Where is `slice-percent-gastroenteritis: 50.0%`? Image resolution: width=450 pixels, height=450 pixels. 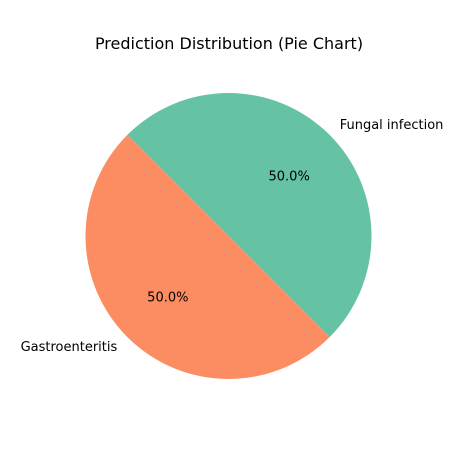
slice-percent-gastroenteritis: 50.0% is located at coordinates (167, 298).